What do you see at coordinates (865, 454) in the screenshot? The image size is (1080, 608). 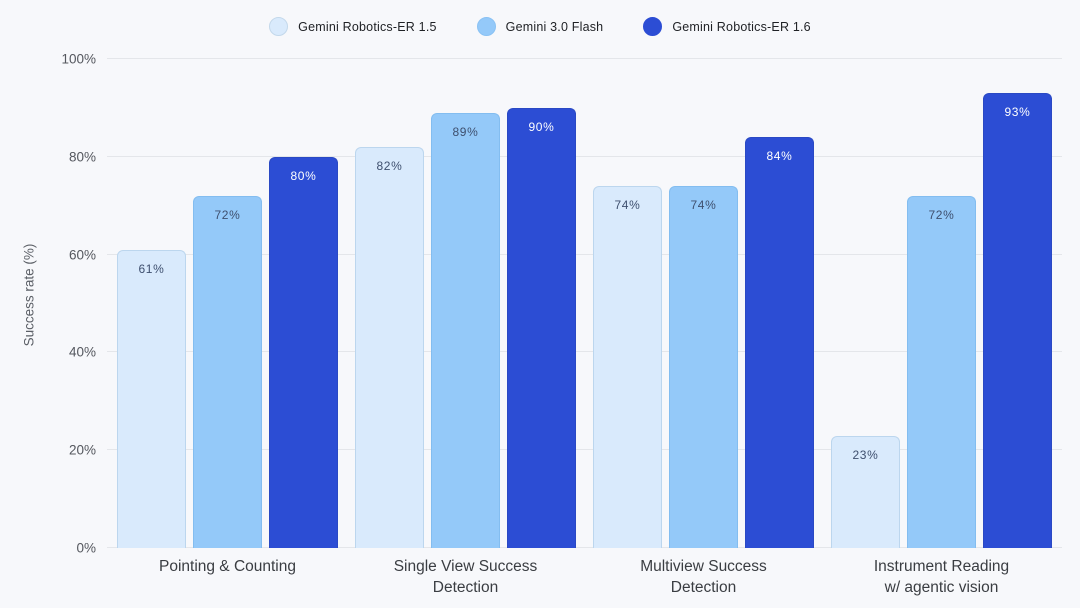 I see `bar-value-label: 23%` at bounding box center [865, 454].